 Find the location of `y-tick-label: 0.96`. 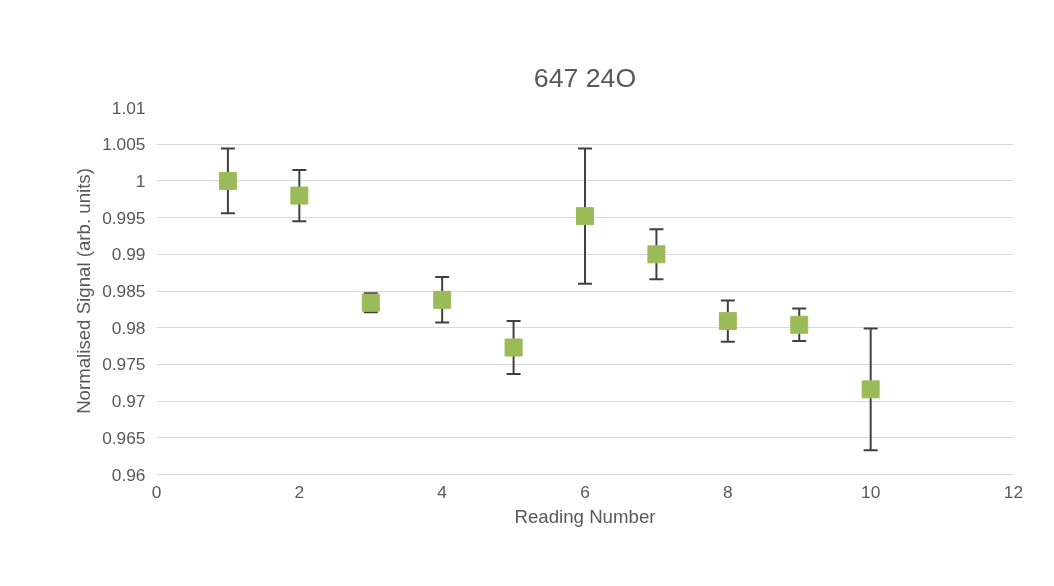

y-tick-label: 0.96 is located at coordinates (128, 474).